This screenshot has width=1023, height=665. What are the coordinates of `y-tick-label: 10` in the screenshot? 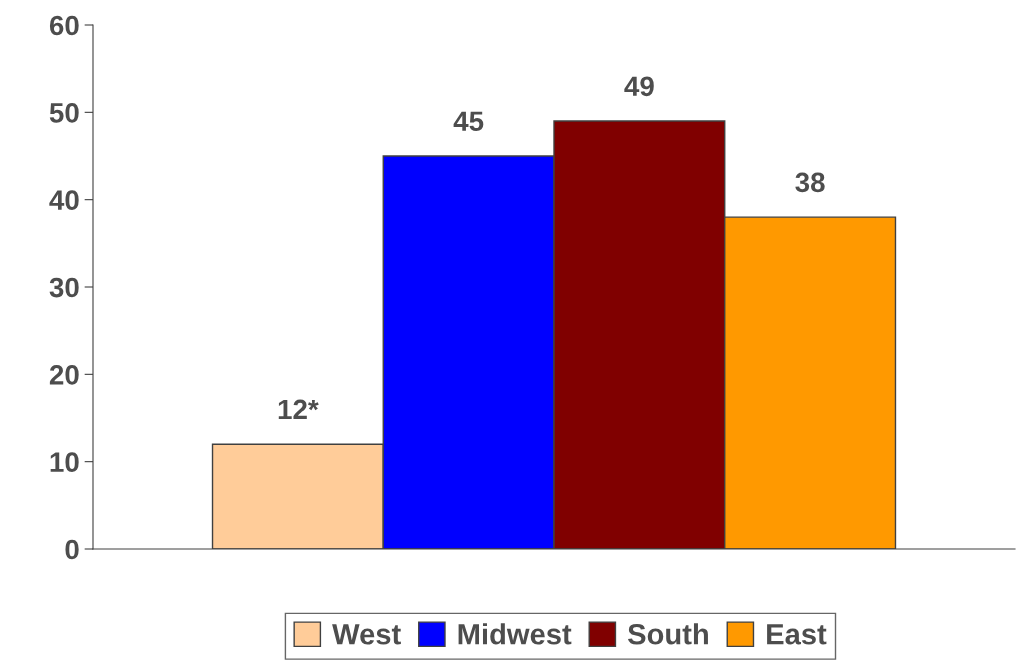 It's located at (64, 462).